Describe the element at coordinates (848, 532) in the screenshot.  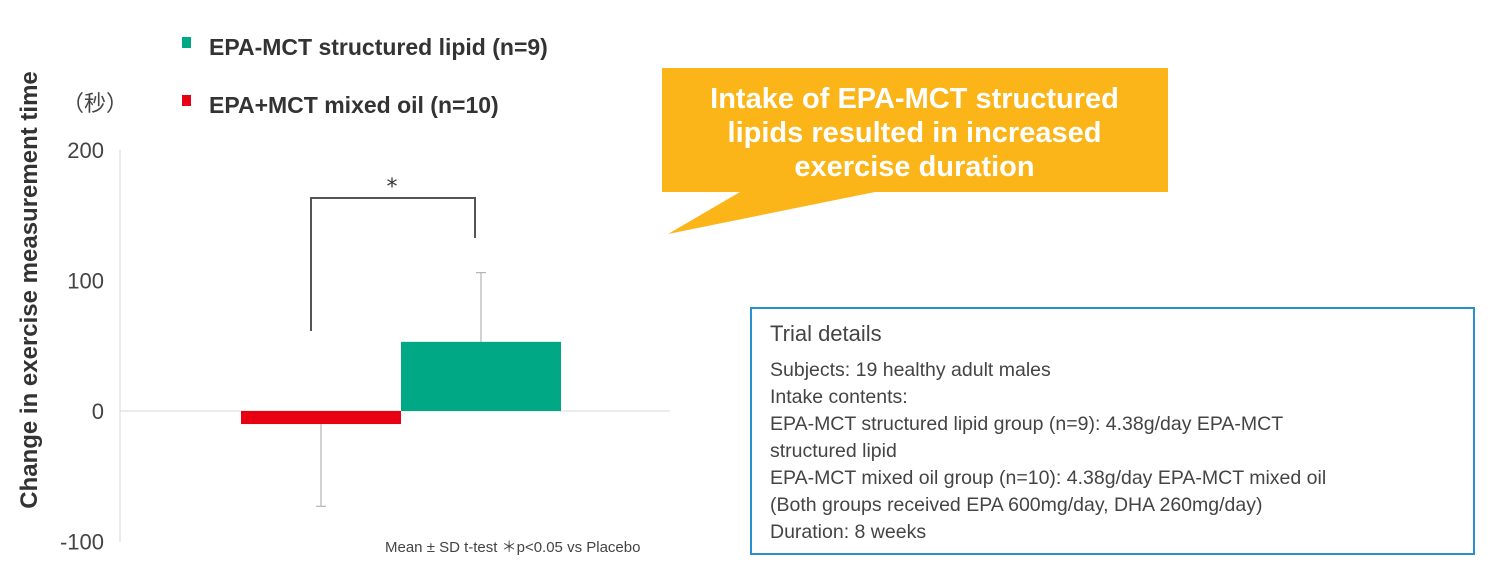
I see `trial-detail-line: Duration: 8 weeks` at that location.